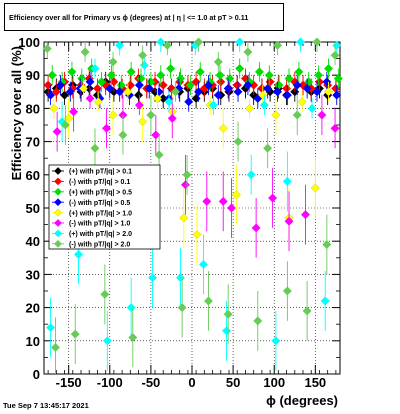 Image resolution: width=400 pixels, height=414 pixels. What do you see at coordinates (104, 207) in the screenshot?
I see `legend-box` at bounding box center [104, 207].